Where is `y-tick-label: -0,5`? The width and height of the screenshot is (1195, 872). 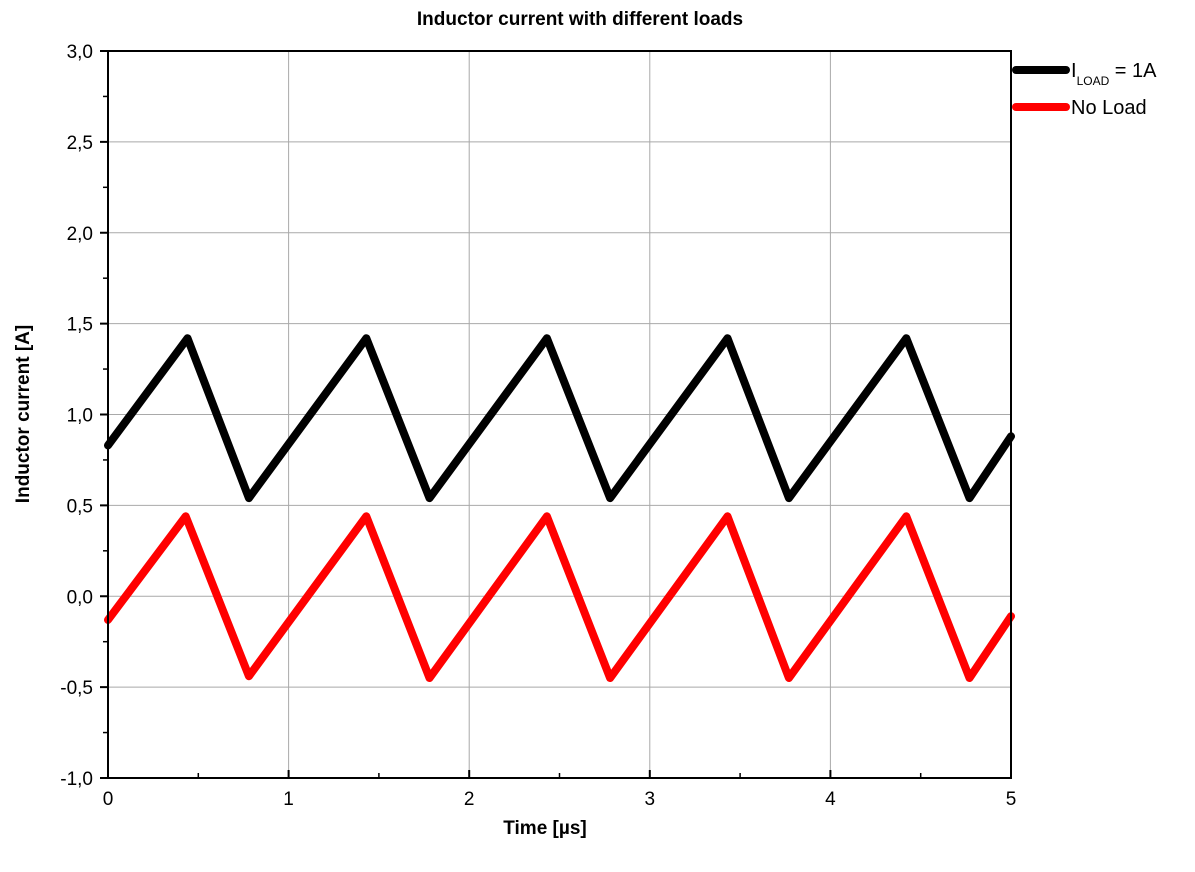
y-tick-label: -0,5 is located at coordinates (76, 688).